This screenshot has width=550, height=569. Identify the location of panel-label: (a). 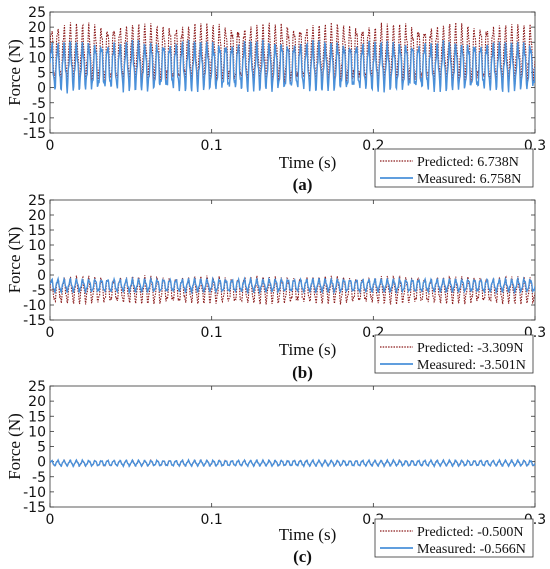
(303, 184).